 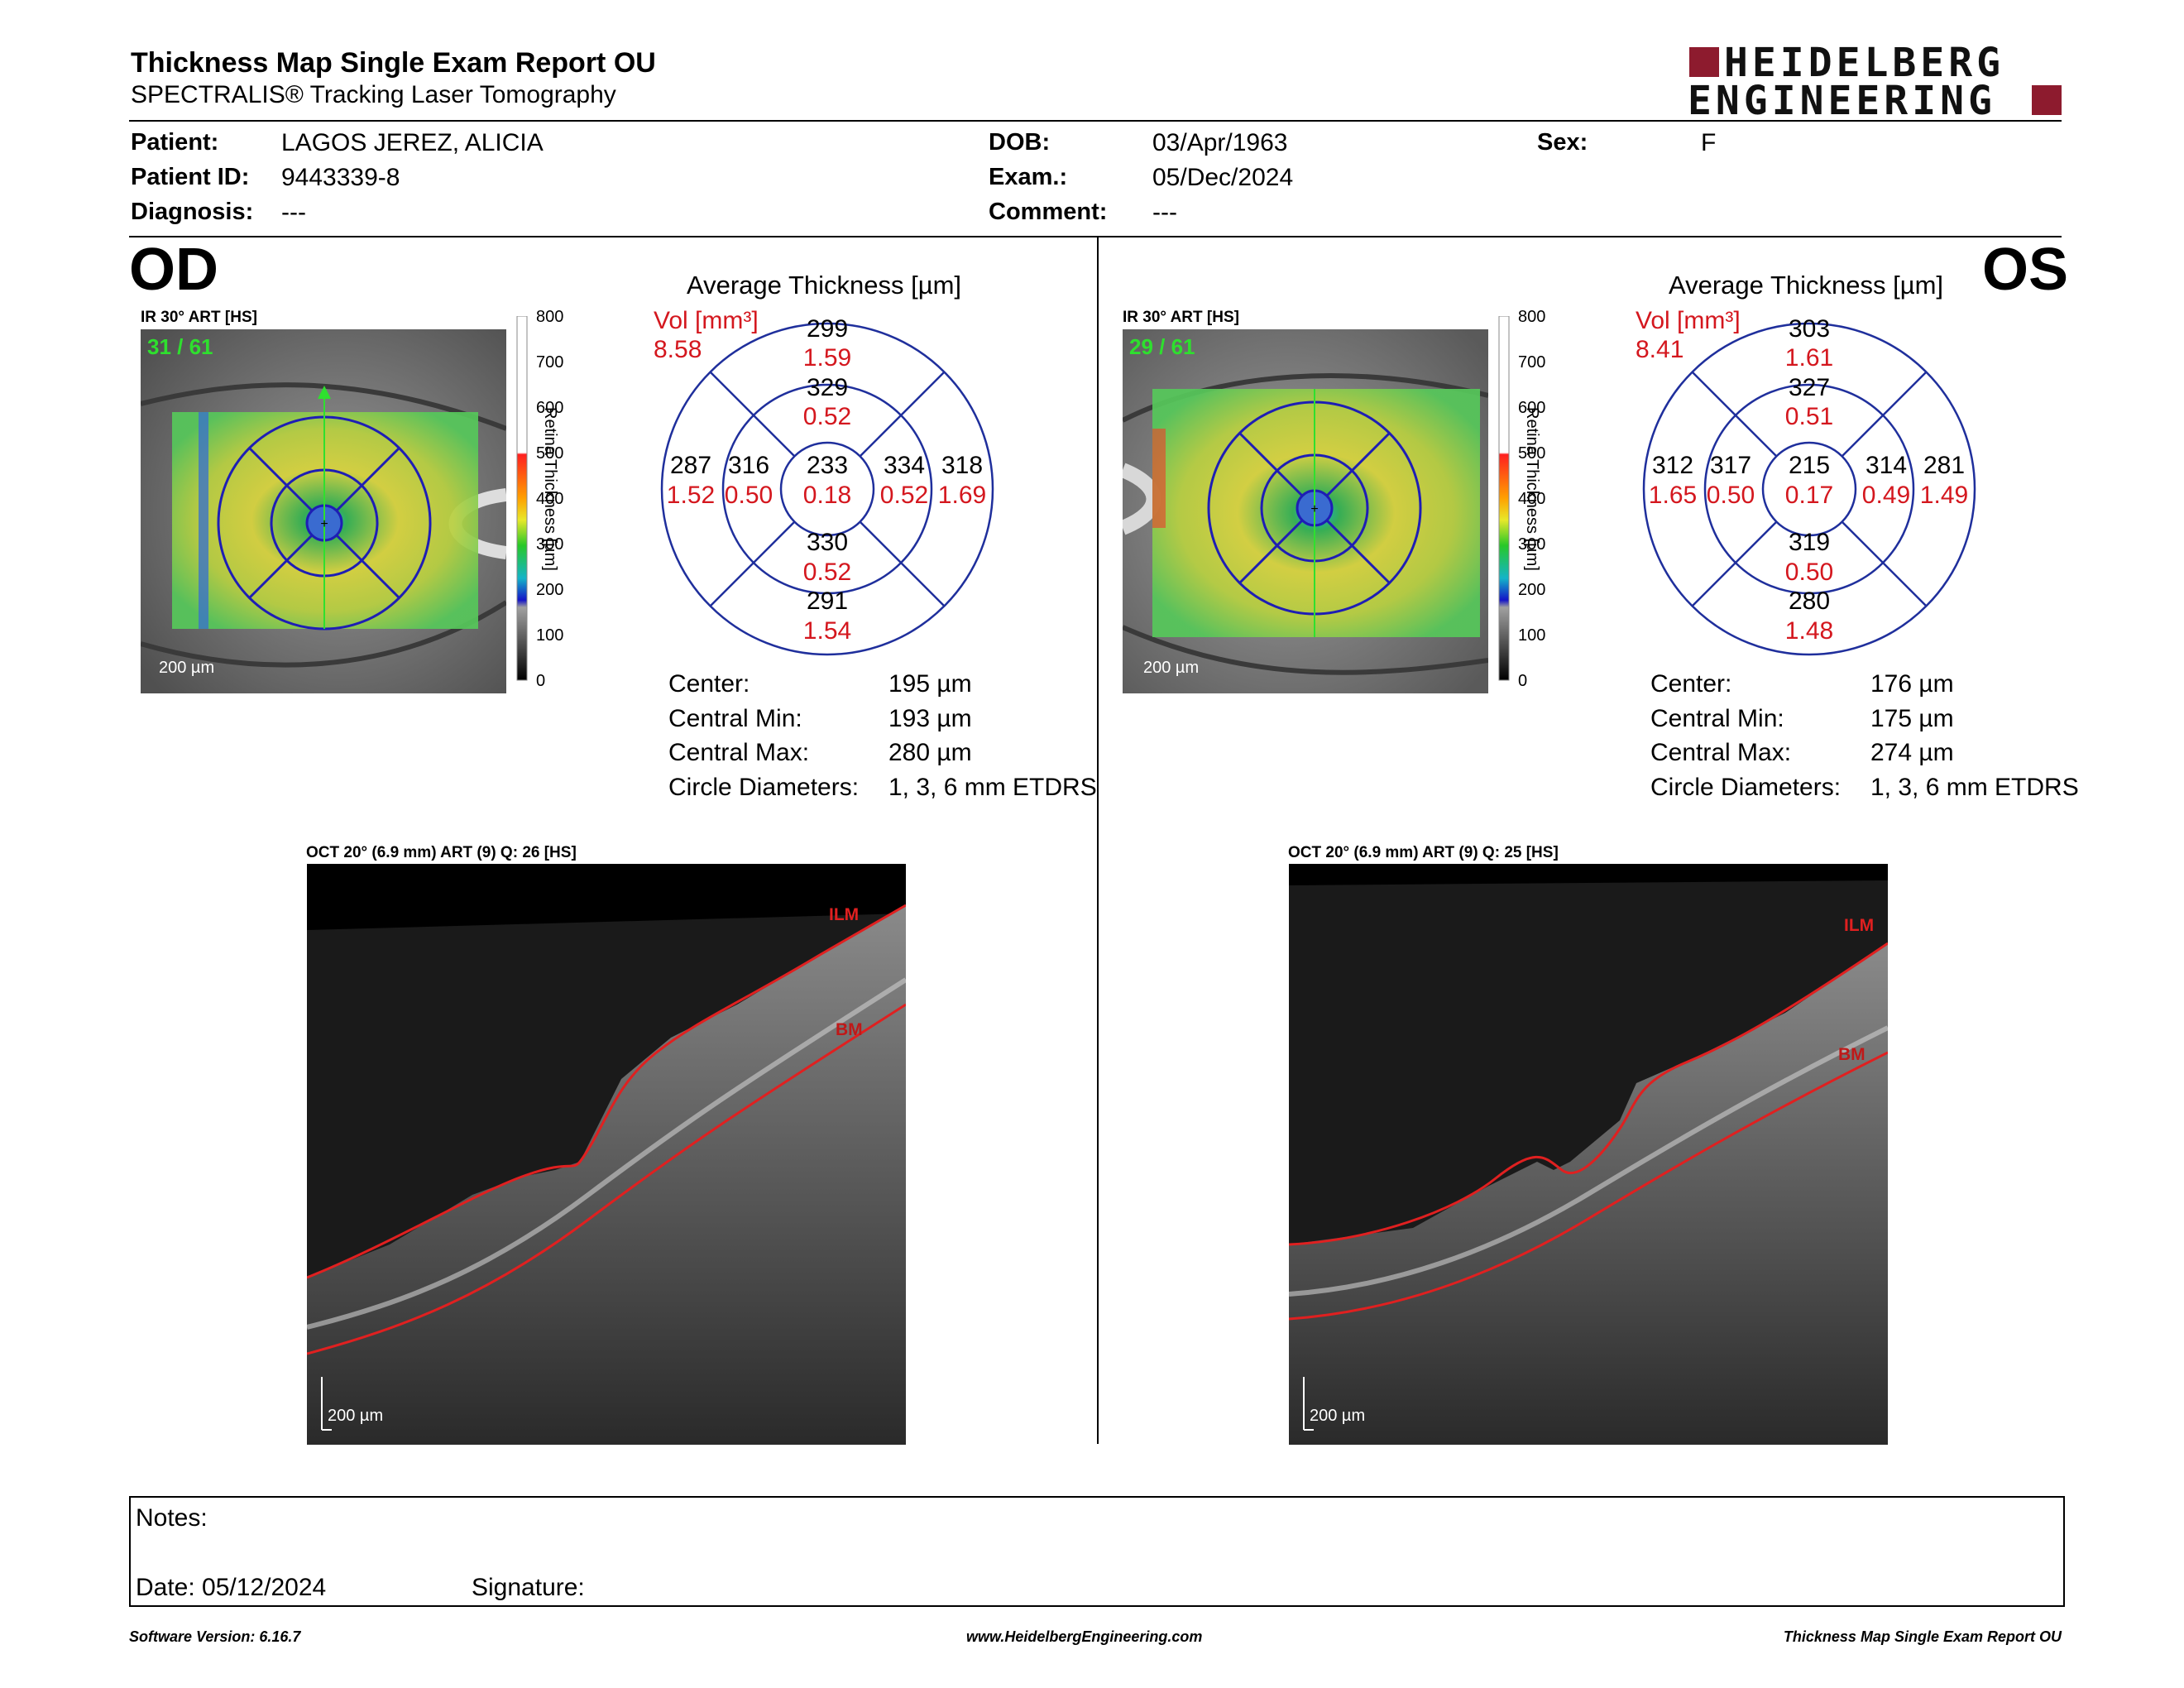 What do you see at coordinates (1886, 465) in the screenshot?
I see `os-inner-right-thickness: 314` at bounding box center [1886, 465].